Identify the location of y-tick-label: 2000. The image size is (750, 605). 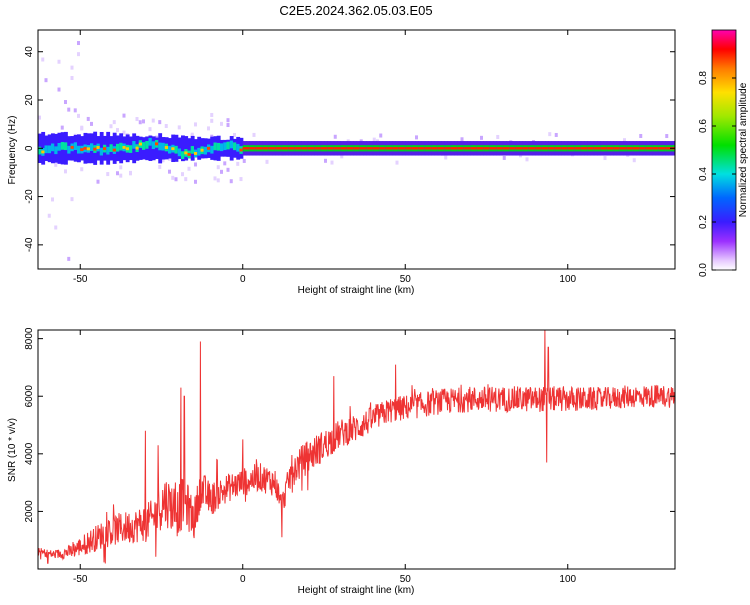
(29, 511).